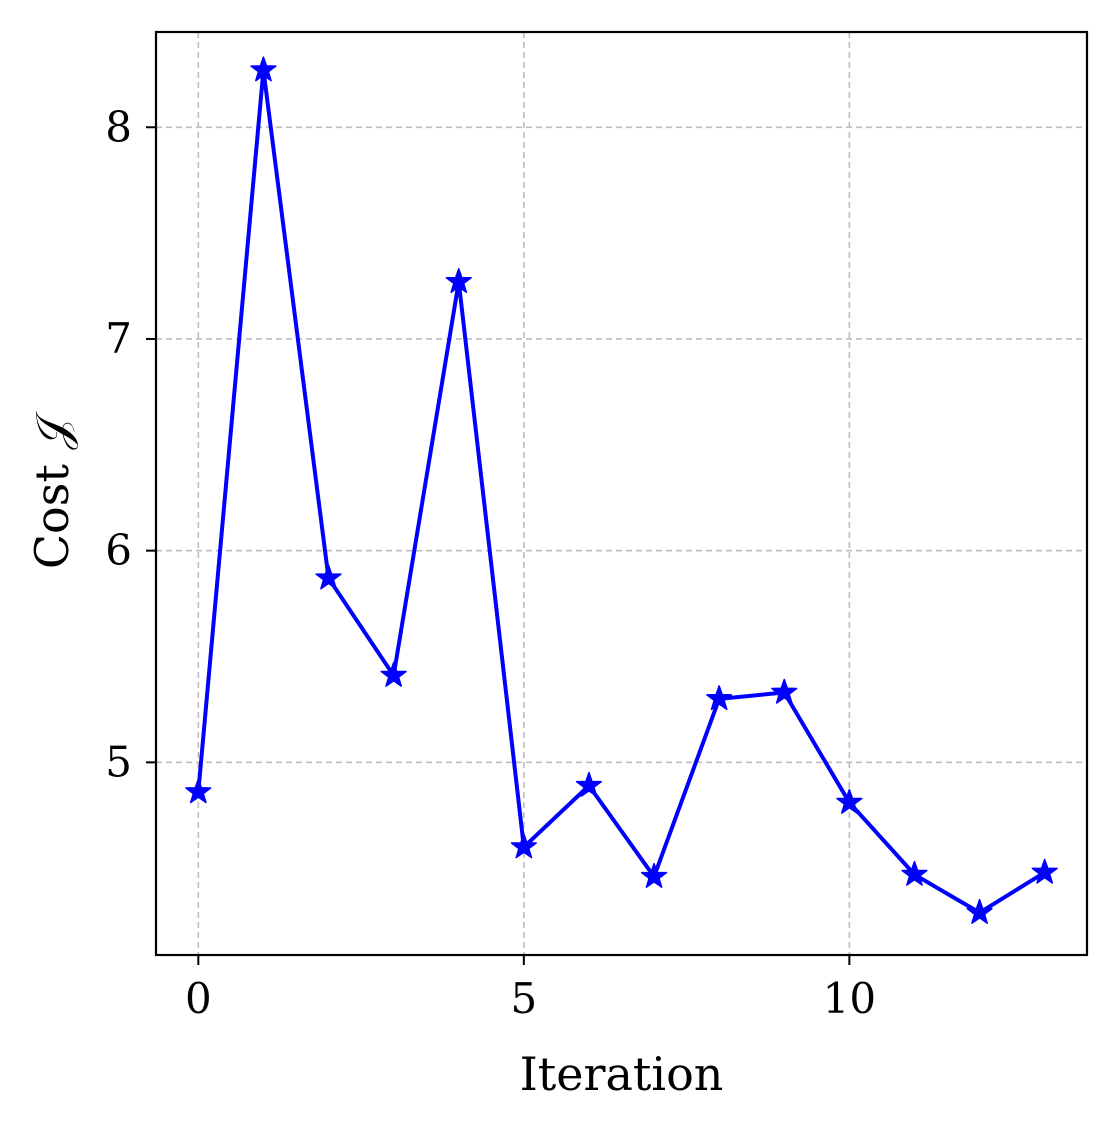  What do you see at coordinates (622, 1074) in the screenshot?
I see `x-axis-label: Iteration` at bounding box center [622, 1074].